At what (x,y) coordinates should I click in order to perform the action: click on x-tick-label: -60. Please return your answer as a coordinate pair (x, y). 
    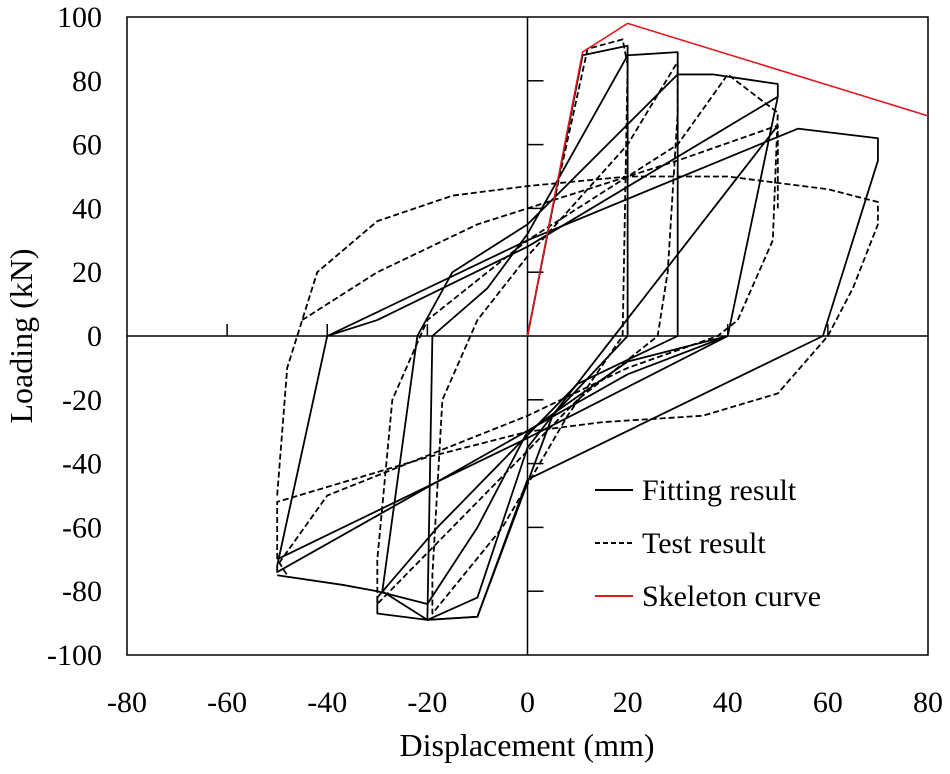
    Looking at the image, I should click on (227, 702).